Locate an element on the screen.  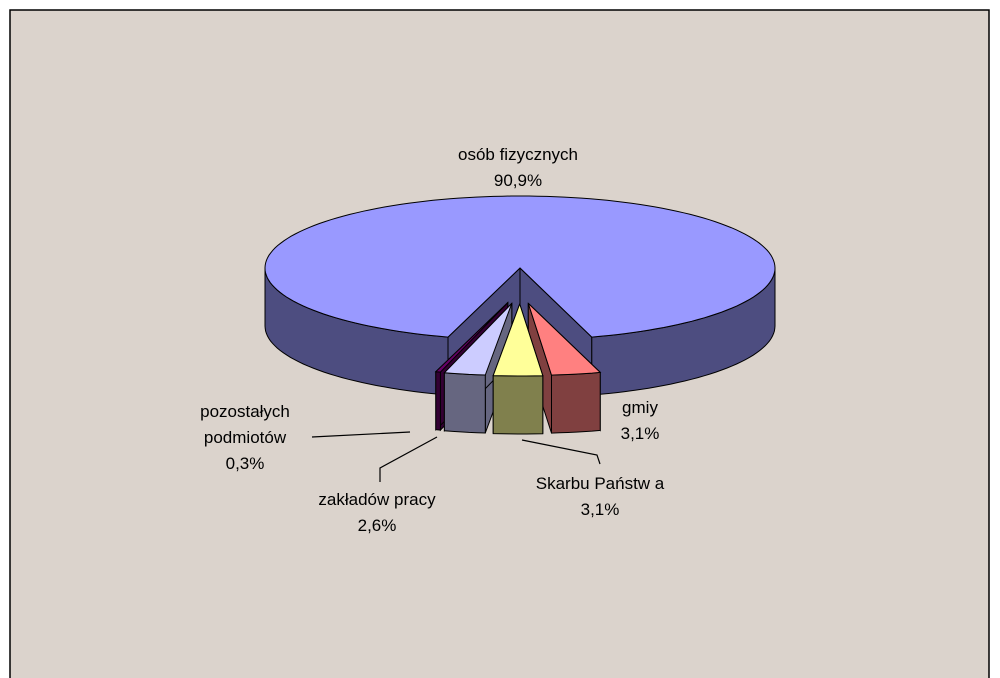
slice-label: zakładów pracy 2,6% is located at coordinates (377, 513).